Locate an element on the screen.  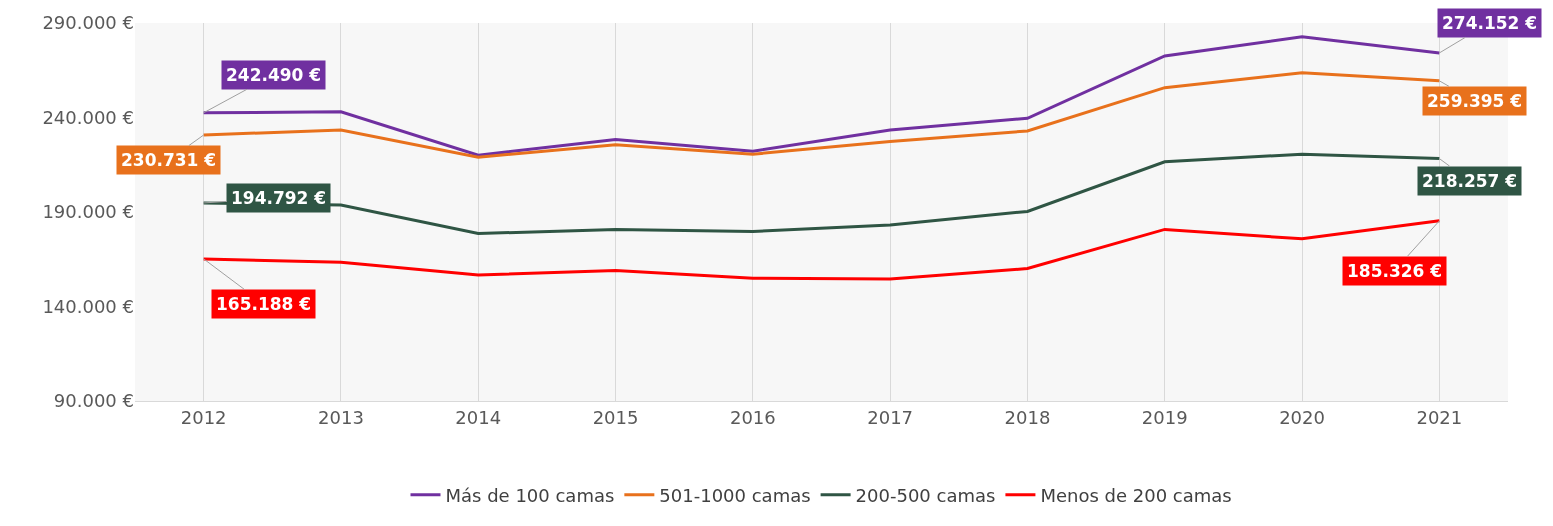
data-label: 165.188 € is located at coordinates (264, 304).